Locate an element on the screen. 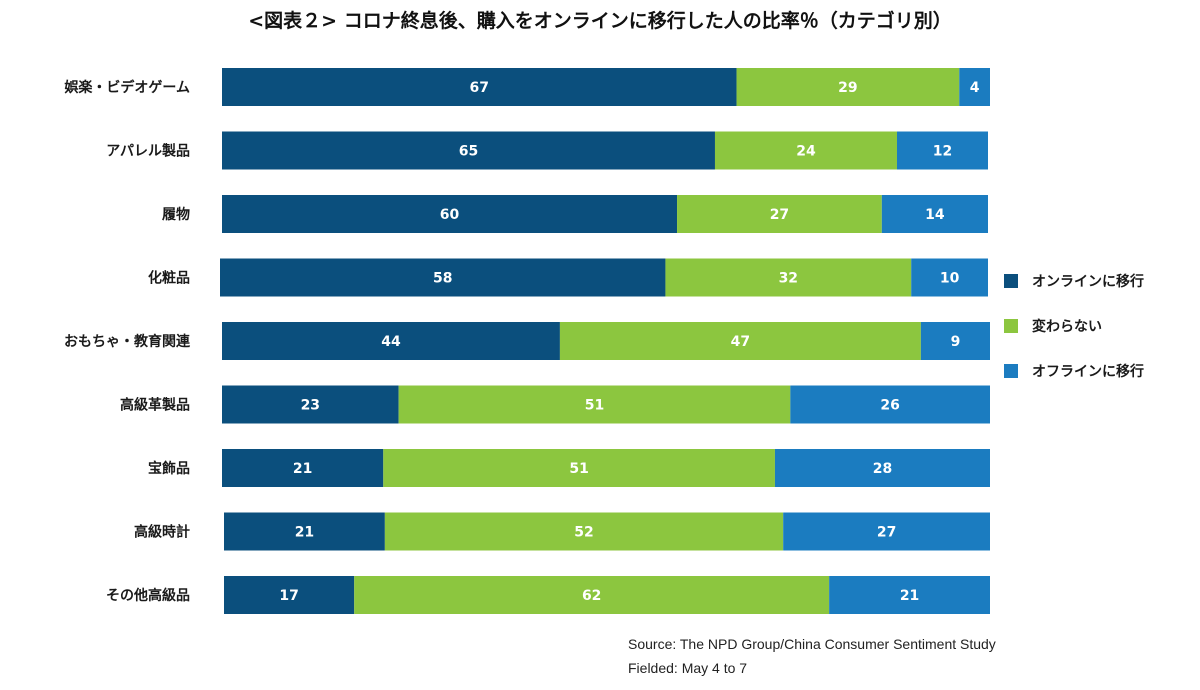  value-label-3-2: 10 is located at coordinates (950, 279).